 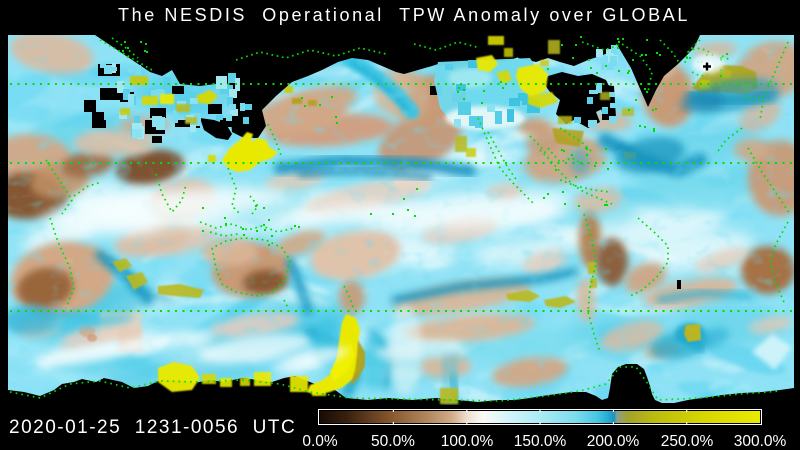 I want to click on svg-text: 200.0%, so click(x=613, y=441).